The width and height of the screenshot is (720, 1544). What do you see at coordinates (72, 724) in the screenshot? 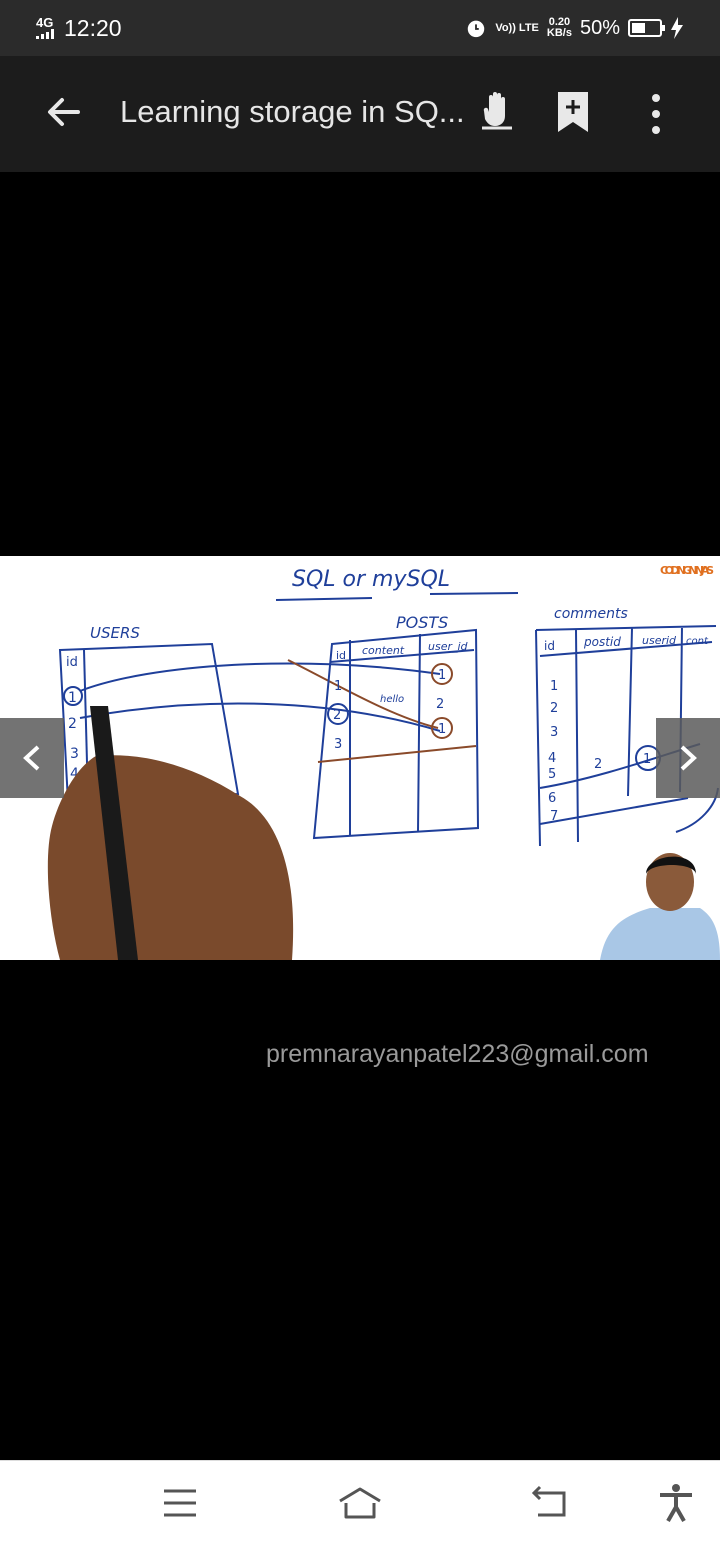
I see `users-id-2: 2` at bounding box center [72, 724].